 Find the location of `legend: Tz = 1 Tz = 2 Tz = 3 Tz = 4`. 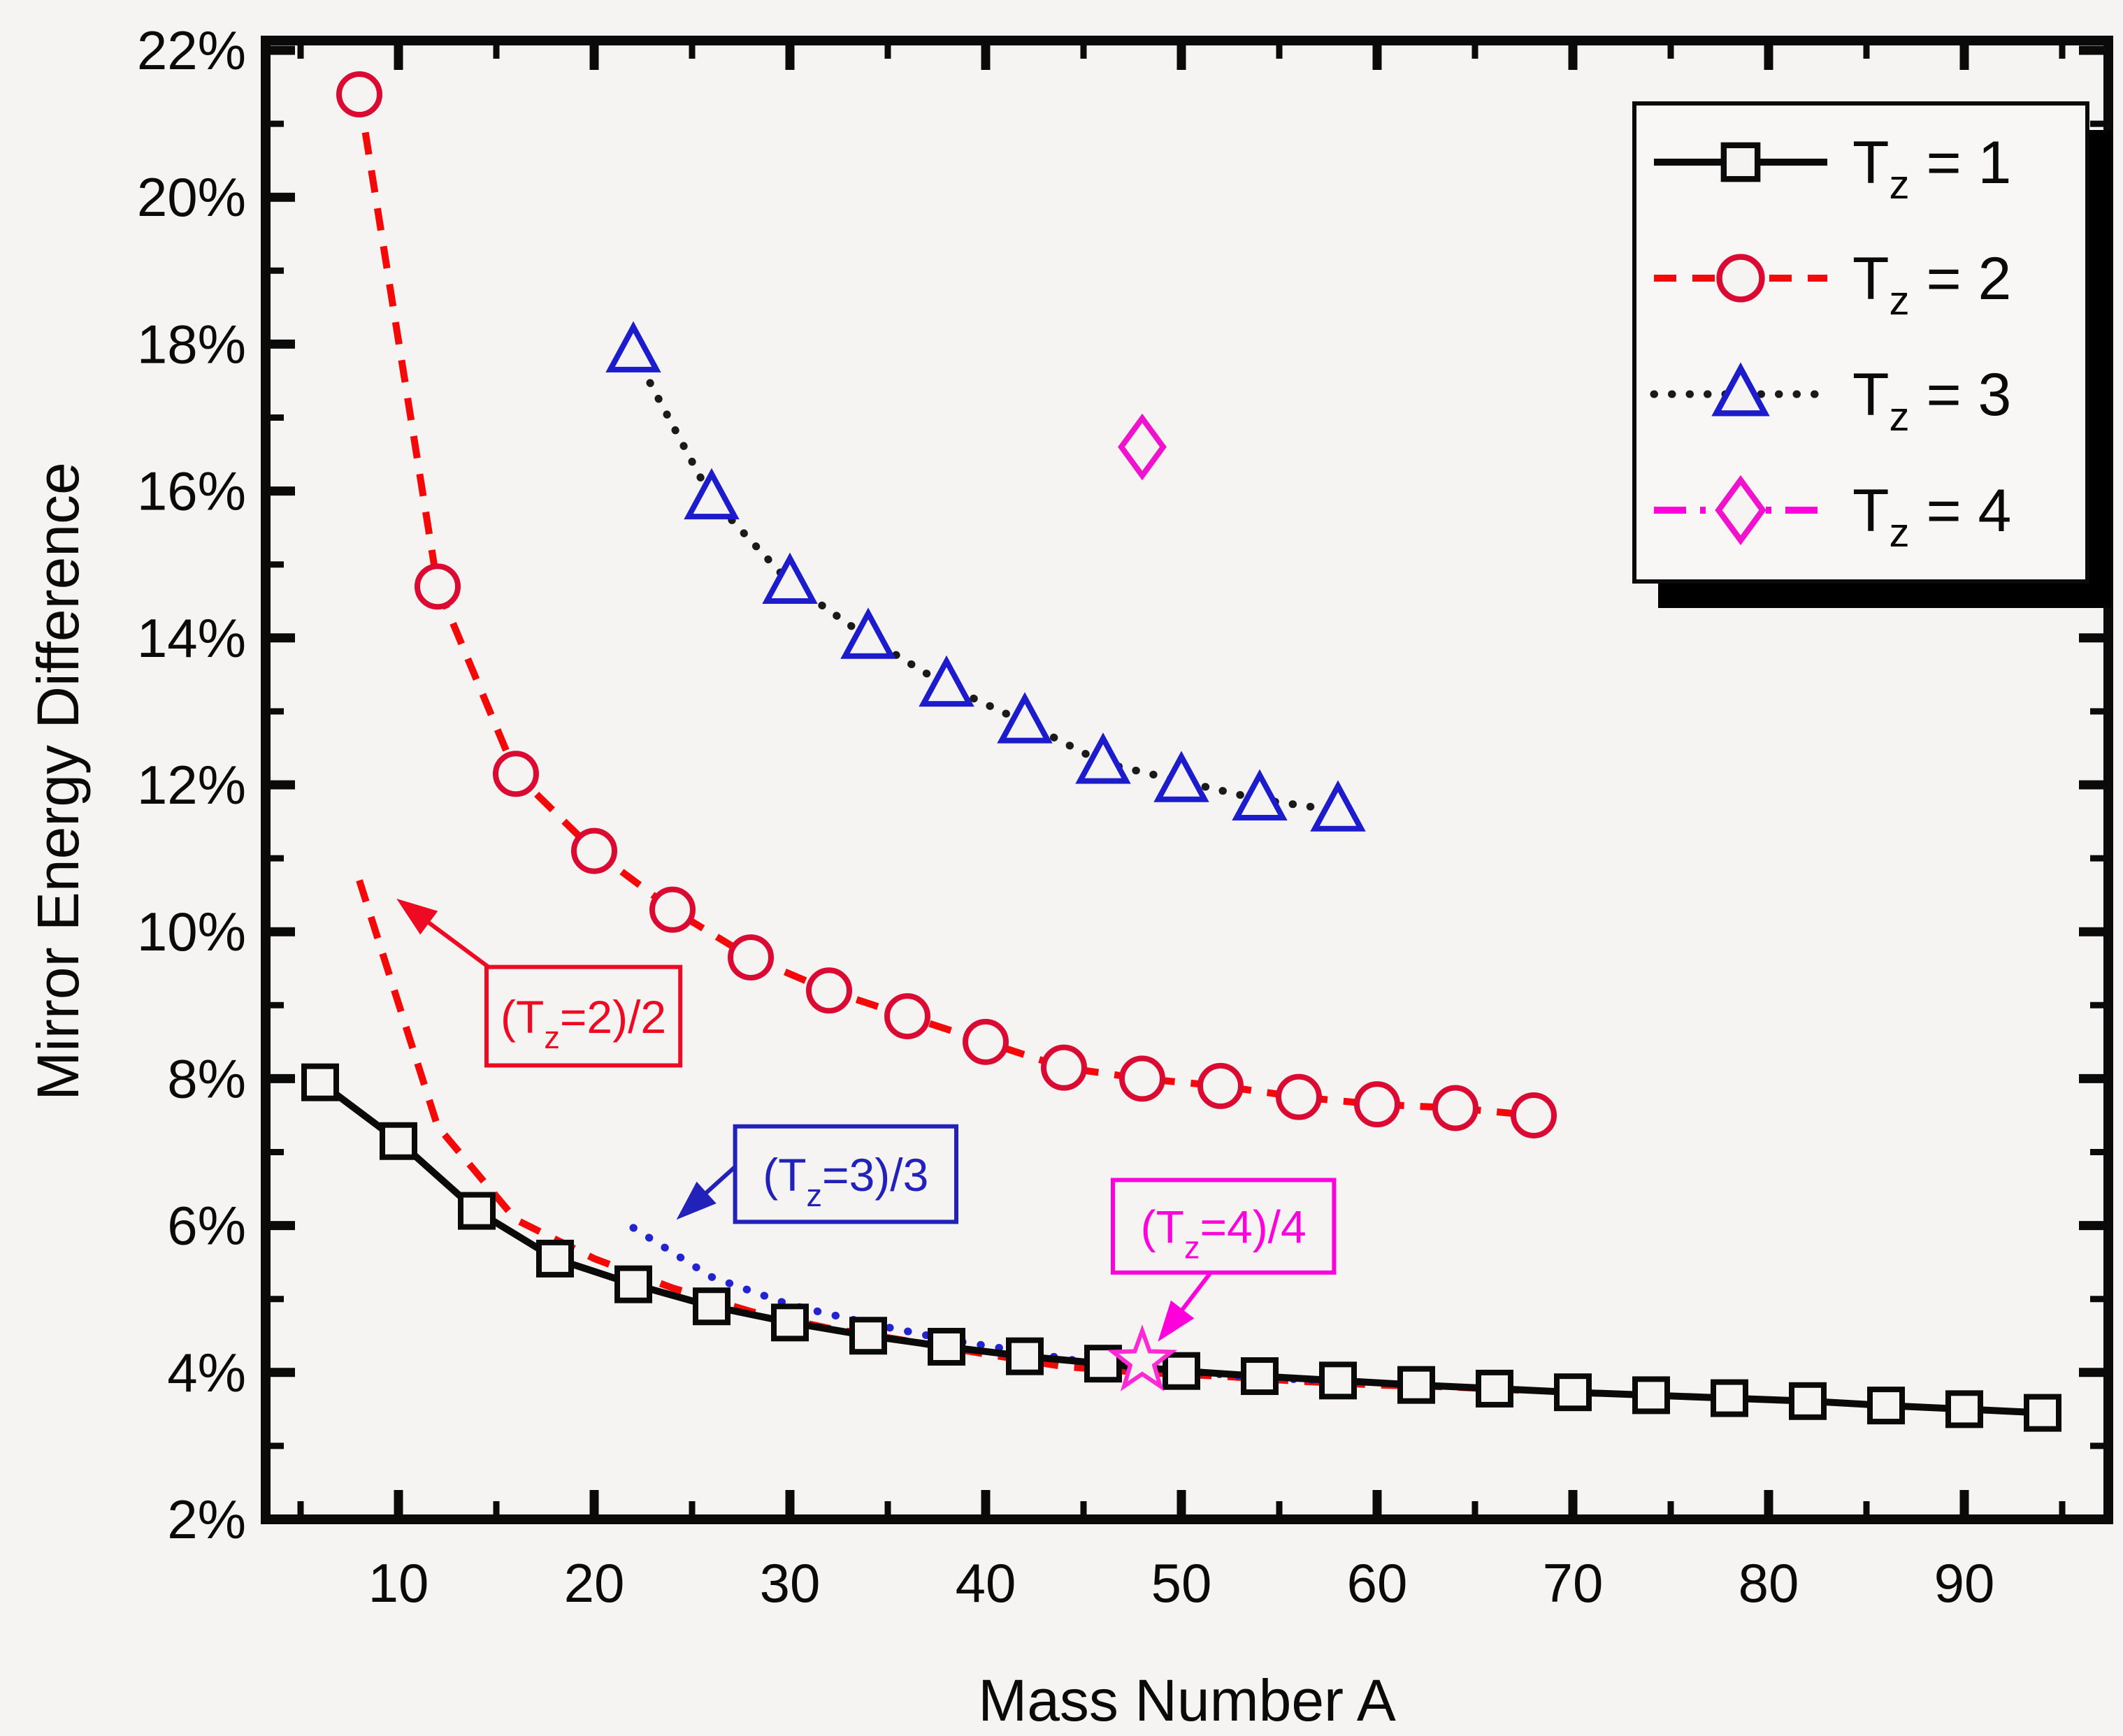

legend: Tz = 1 Tz = 2 Tz = 3 Tz = 4 is located at coordinates (1872, 354).